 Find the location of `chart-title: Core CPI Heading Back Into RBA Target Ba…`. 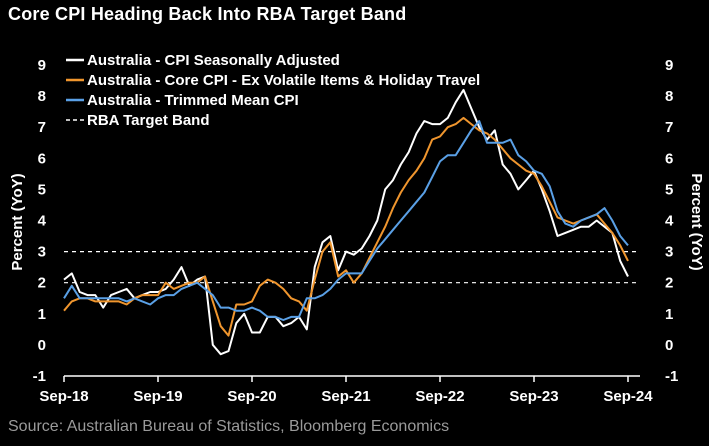

chart-title: Core CPI Heading Back Into RBA Target Ba… is located at coordinates (207, 14).